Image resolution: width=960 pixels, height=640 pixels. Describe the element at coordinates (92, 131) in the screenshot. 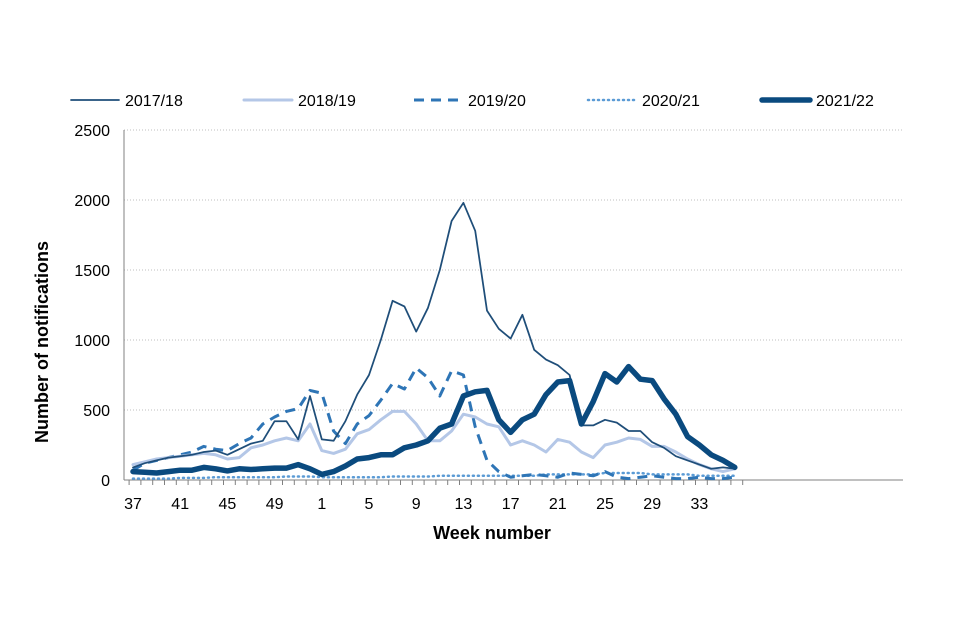

I see `y-tick-label: 2500` at that location.